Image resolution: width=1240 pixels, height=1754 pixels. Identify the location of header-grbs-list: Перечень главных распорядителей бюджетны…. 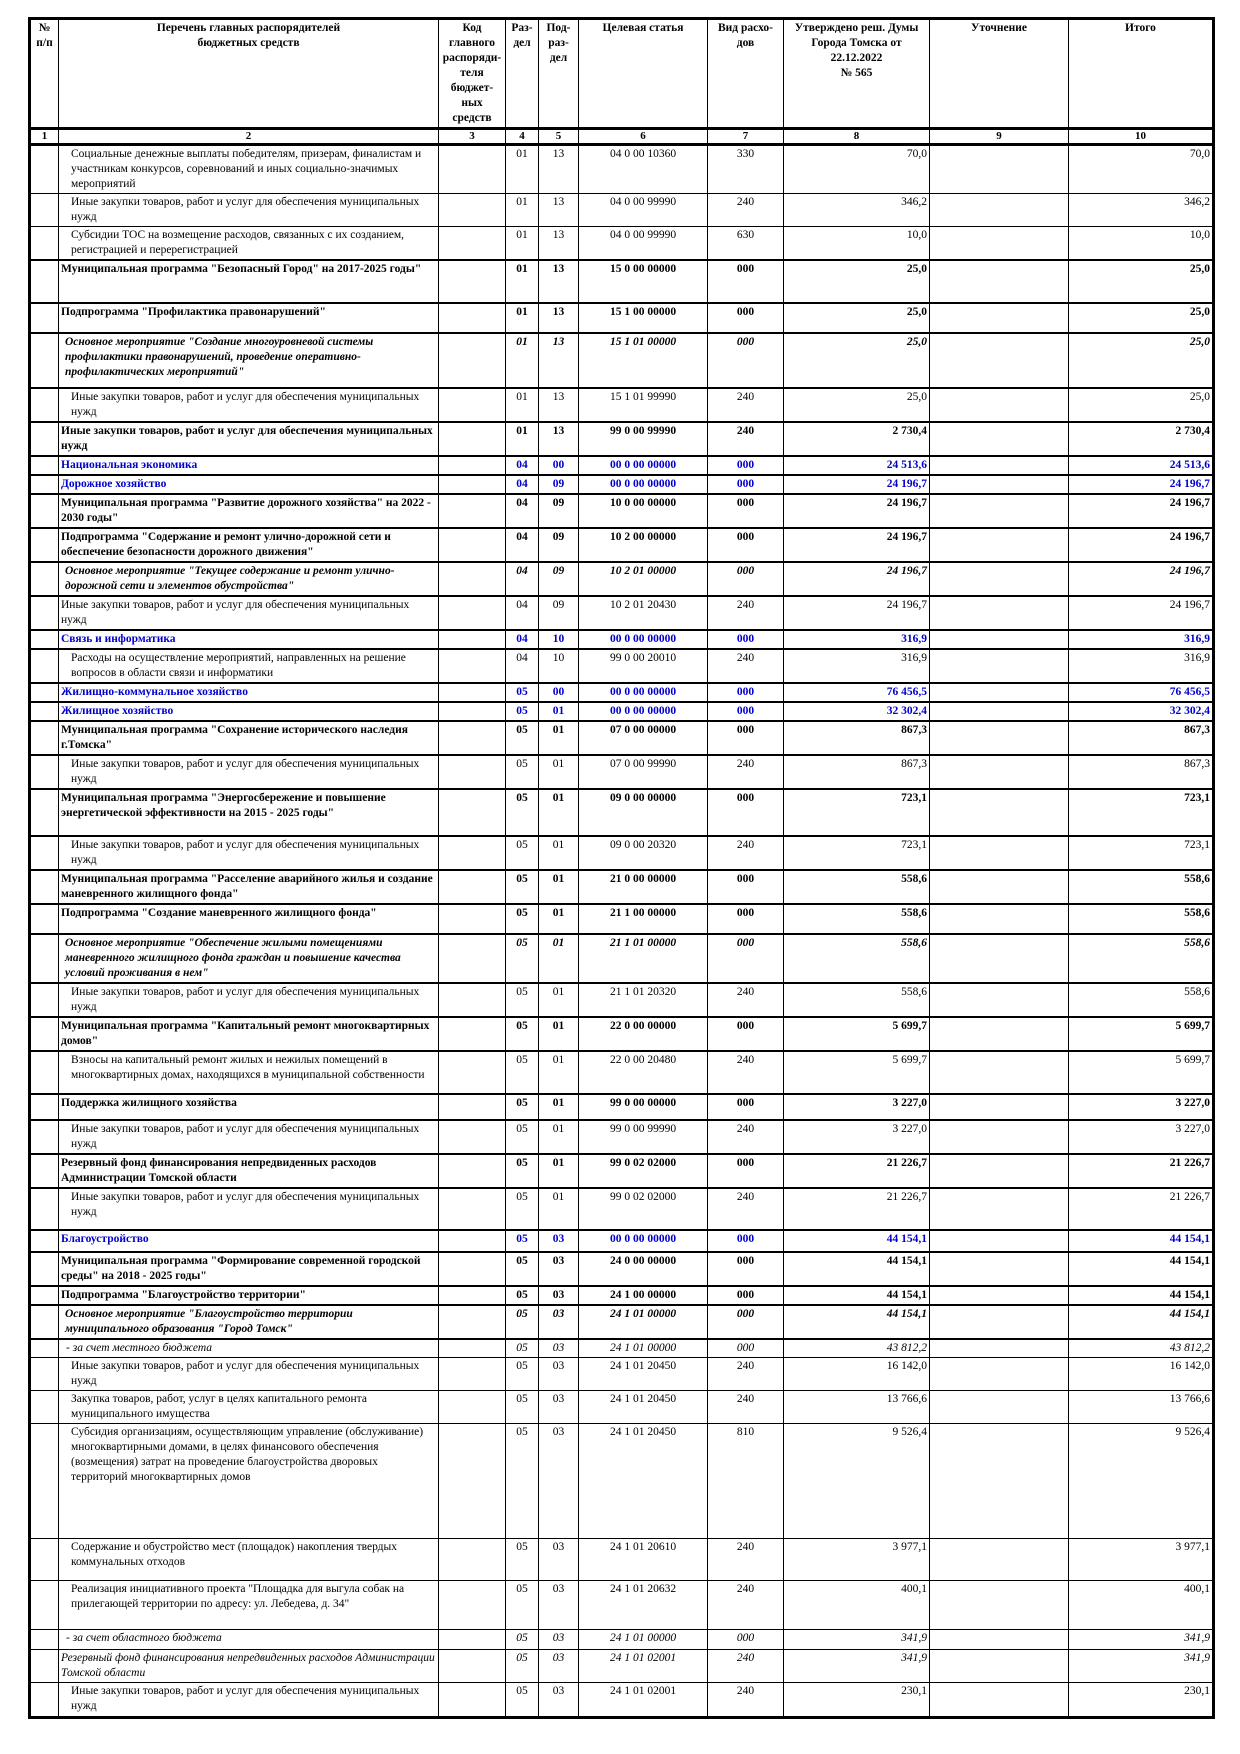
(248, 73).